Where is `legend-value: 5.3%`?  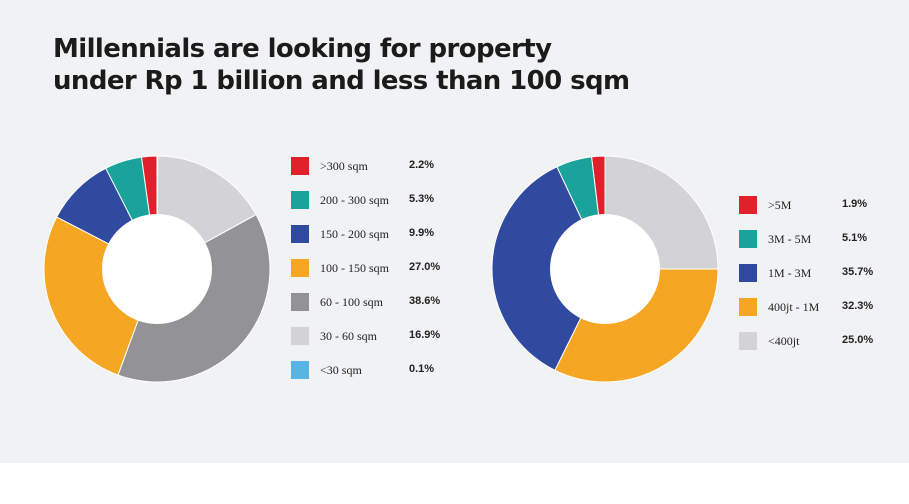 legend-value: 5.3% is located at coordinates (422, 199).